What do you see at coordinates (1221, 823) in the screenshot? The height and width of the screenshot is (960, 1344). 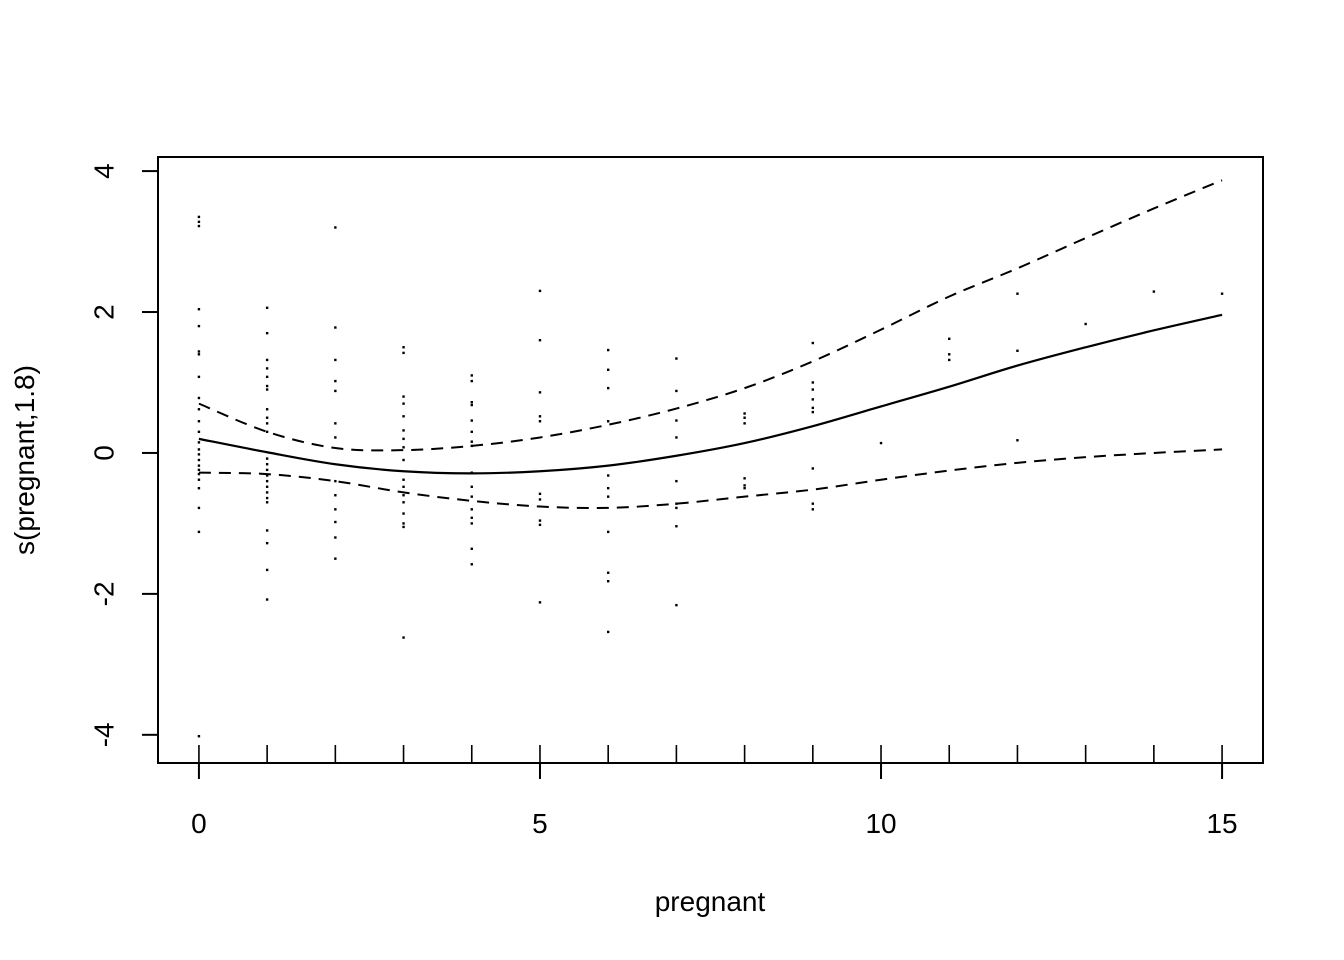 I see `x-tick-label: 15` at bounding box center [1221, 823].